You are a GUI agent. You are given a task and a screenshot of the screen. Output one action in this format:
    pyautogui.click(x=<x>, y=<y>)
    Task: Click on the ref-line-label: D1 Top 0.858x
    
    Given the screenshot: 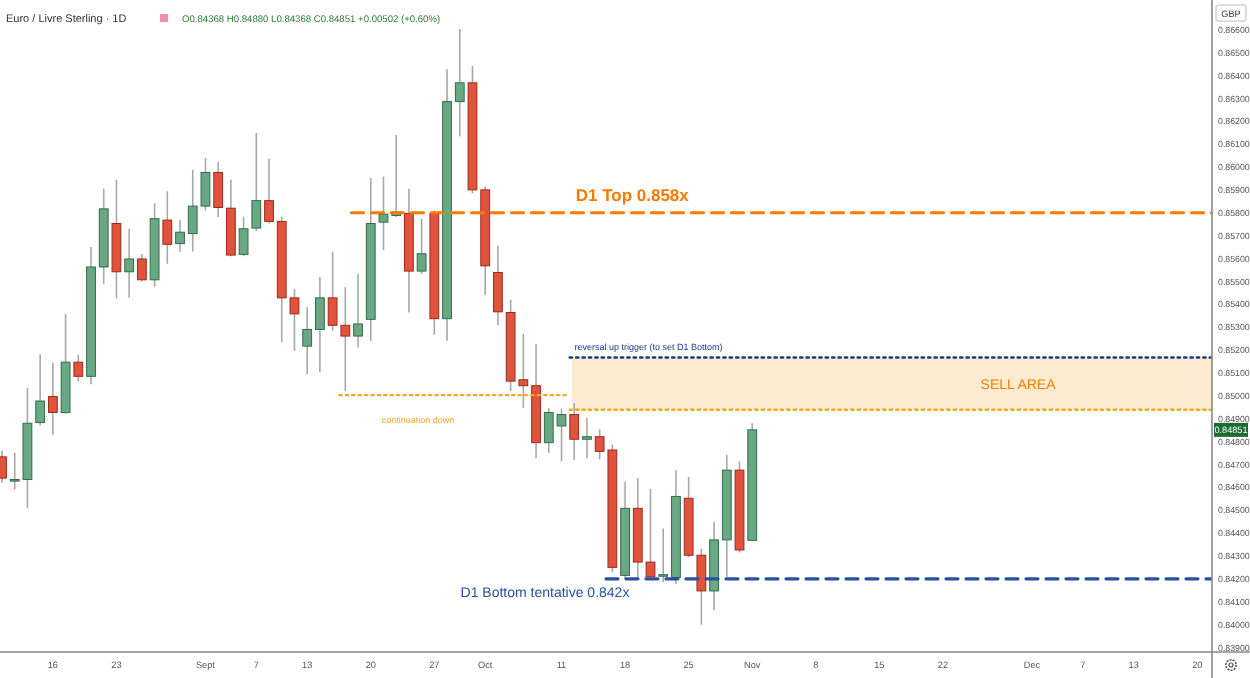 What is the action you would take?
    pyautogui.click(x=632, y=194)
    